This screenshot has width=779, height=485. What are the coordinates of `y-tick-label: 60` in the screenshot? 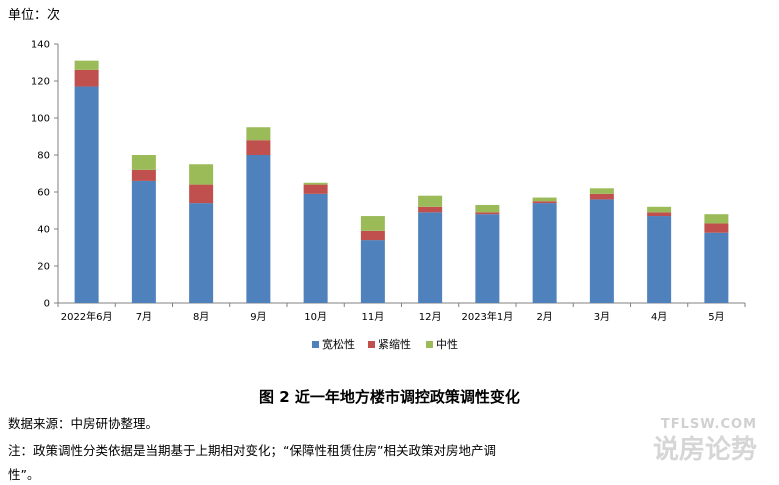 It's located at (43, 193).